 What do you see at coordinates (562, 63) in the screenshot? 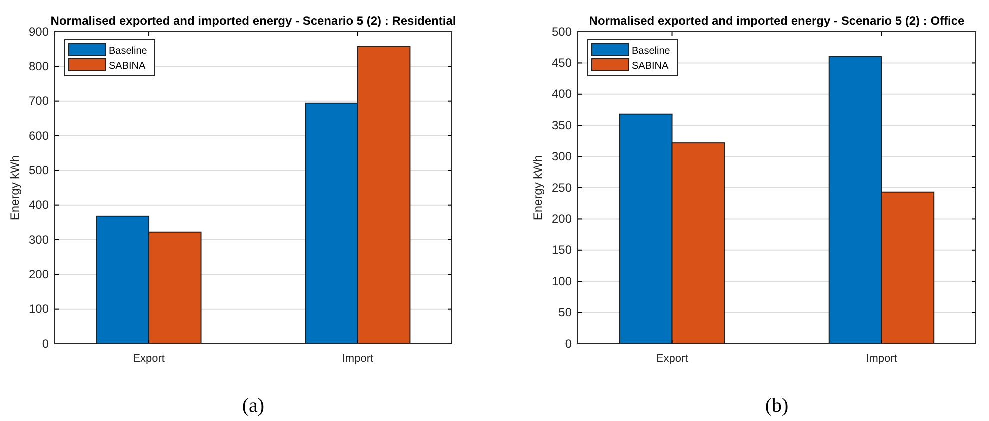
I see `y-tick-label: 450` at bounding box center [562, 63].